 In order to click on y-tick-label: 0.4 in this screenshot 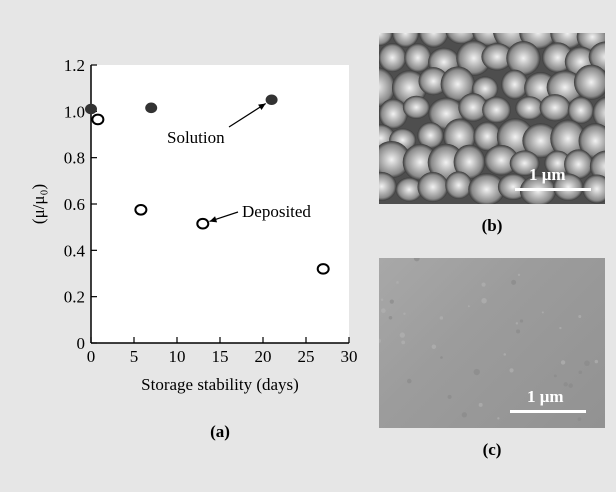, I will do `click(75, 250)`.